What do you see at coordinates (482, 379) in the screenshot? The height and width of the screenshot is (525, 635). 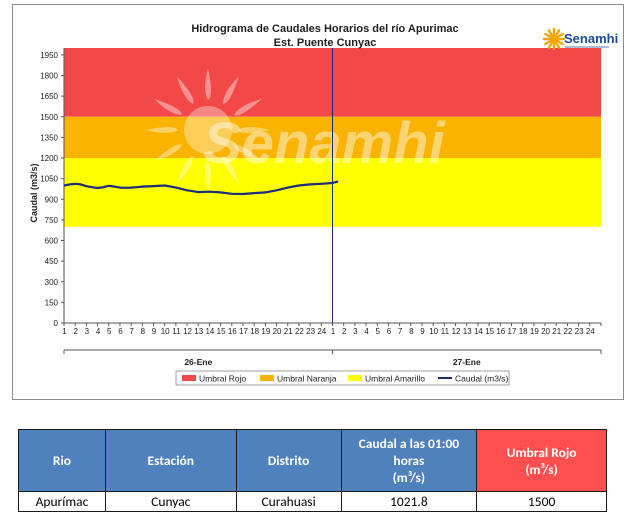 I see `legend-label: Caudal (m3/s)` at bounding box center [482, 379].